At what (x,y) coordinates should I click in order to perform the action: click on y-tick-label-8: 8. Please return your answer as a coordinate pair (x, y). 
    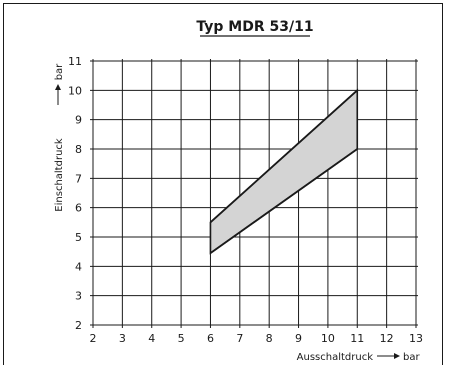
    Looking at the image, I should click on (78, 149).